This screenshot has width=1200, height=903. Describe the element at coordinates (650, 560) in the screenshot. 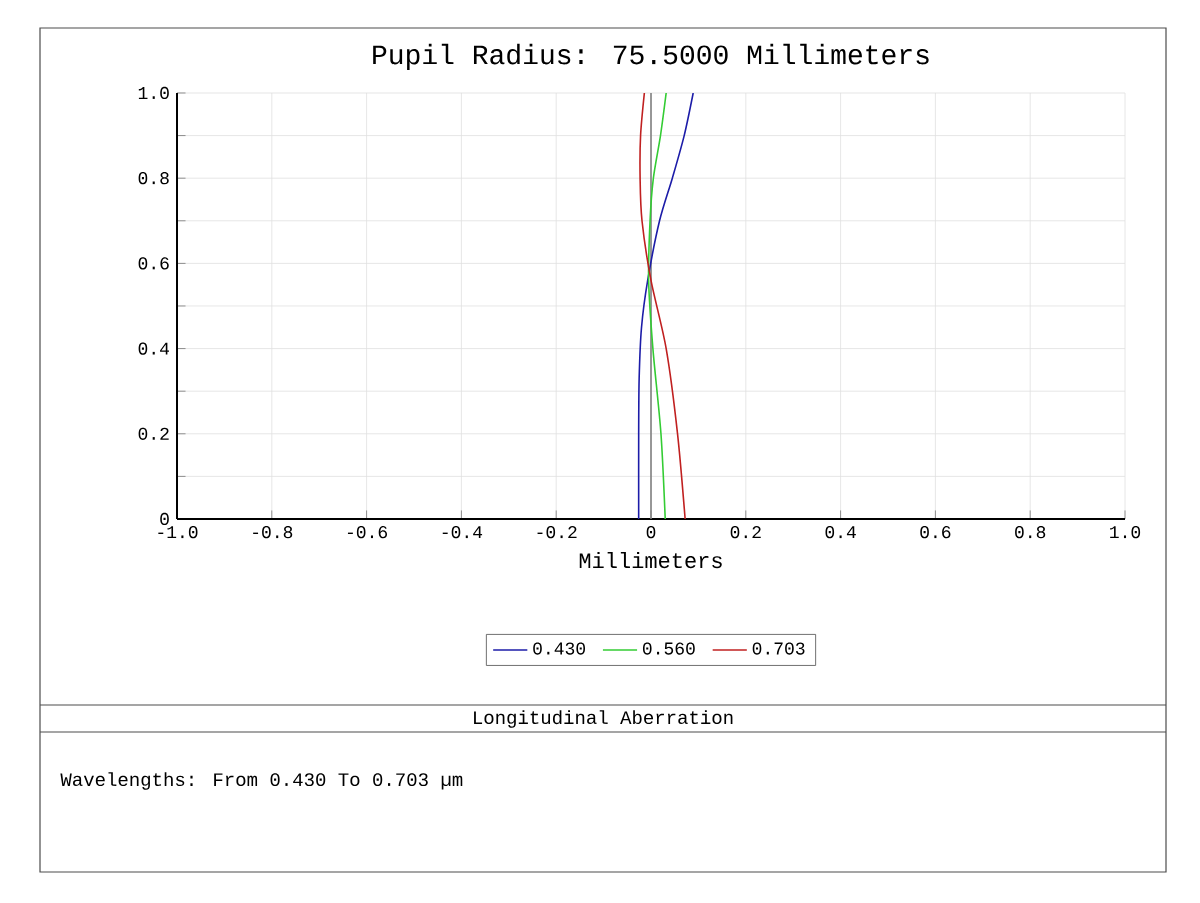

I see `x-axis-title: Millimeters` at that location.